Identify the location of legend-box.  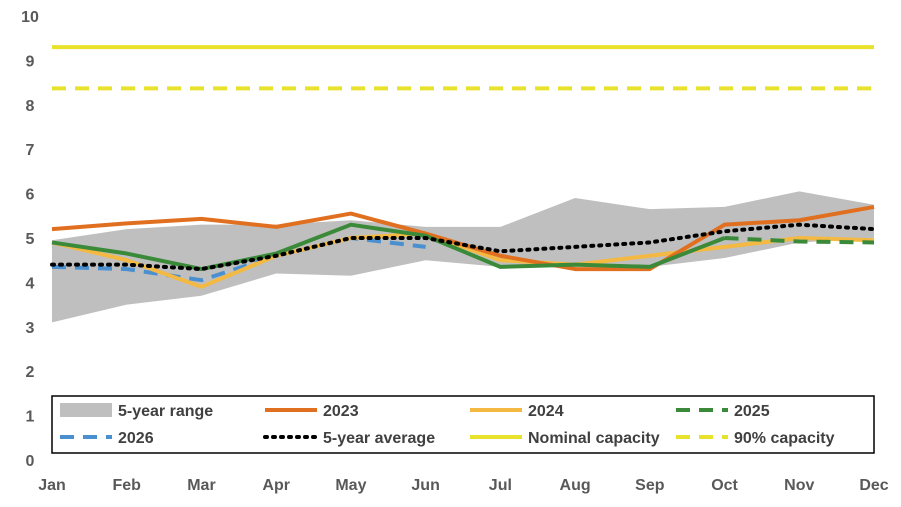
(463, 424).